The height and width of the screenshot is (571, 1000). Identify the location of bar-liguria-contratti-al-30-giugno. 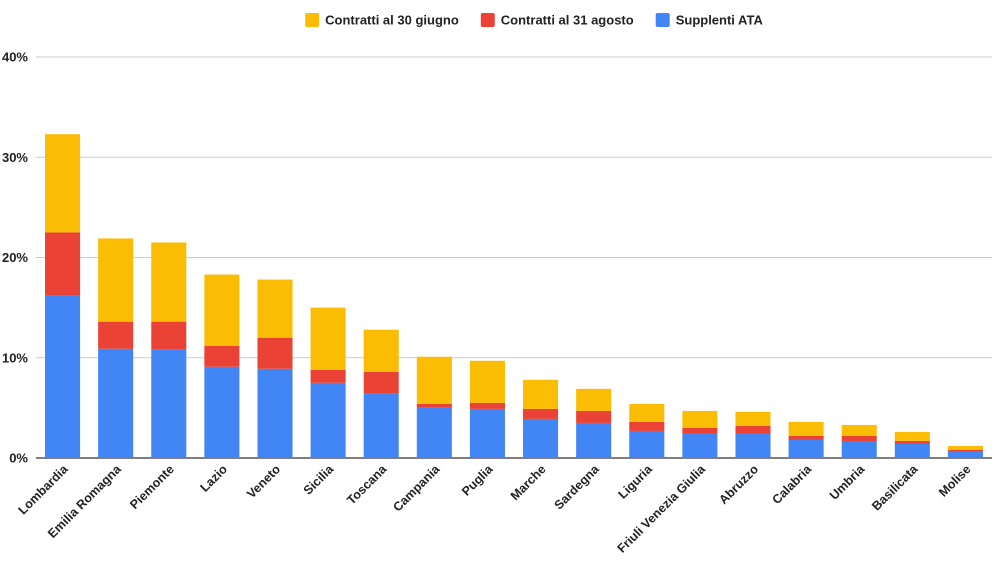
(647, 412).